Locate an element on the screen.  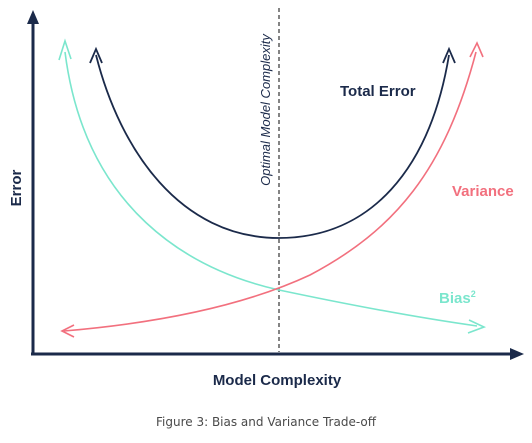
bias-label-superscript: 2 is located at coordinates (473, 294).